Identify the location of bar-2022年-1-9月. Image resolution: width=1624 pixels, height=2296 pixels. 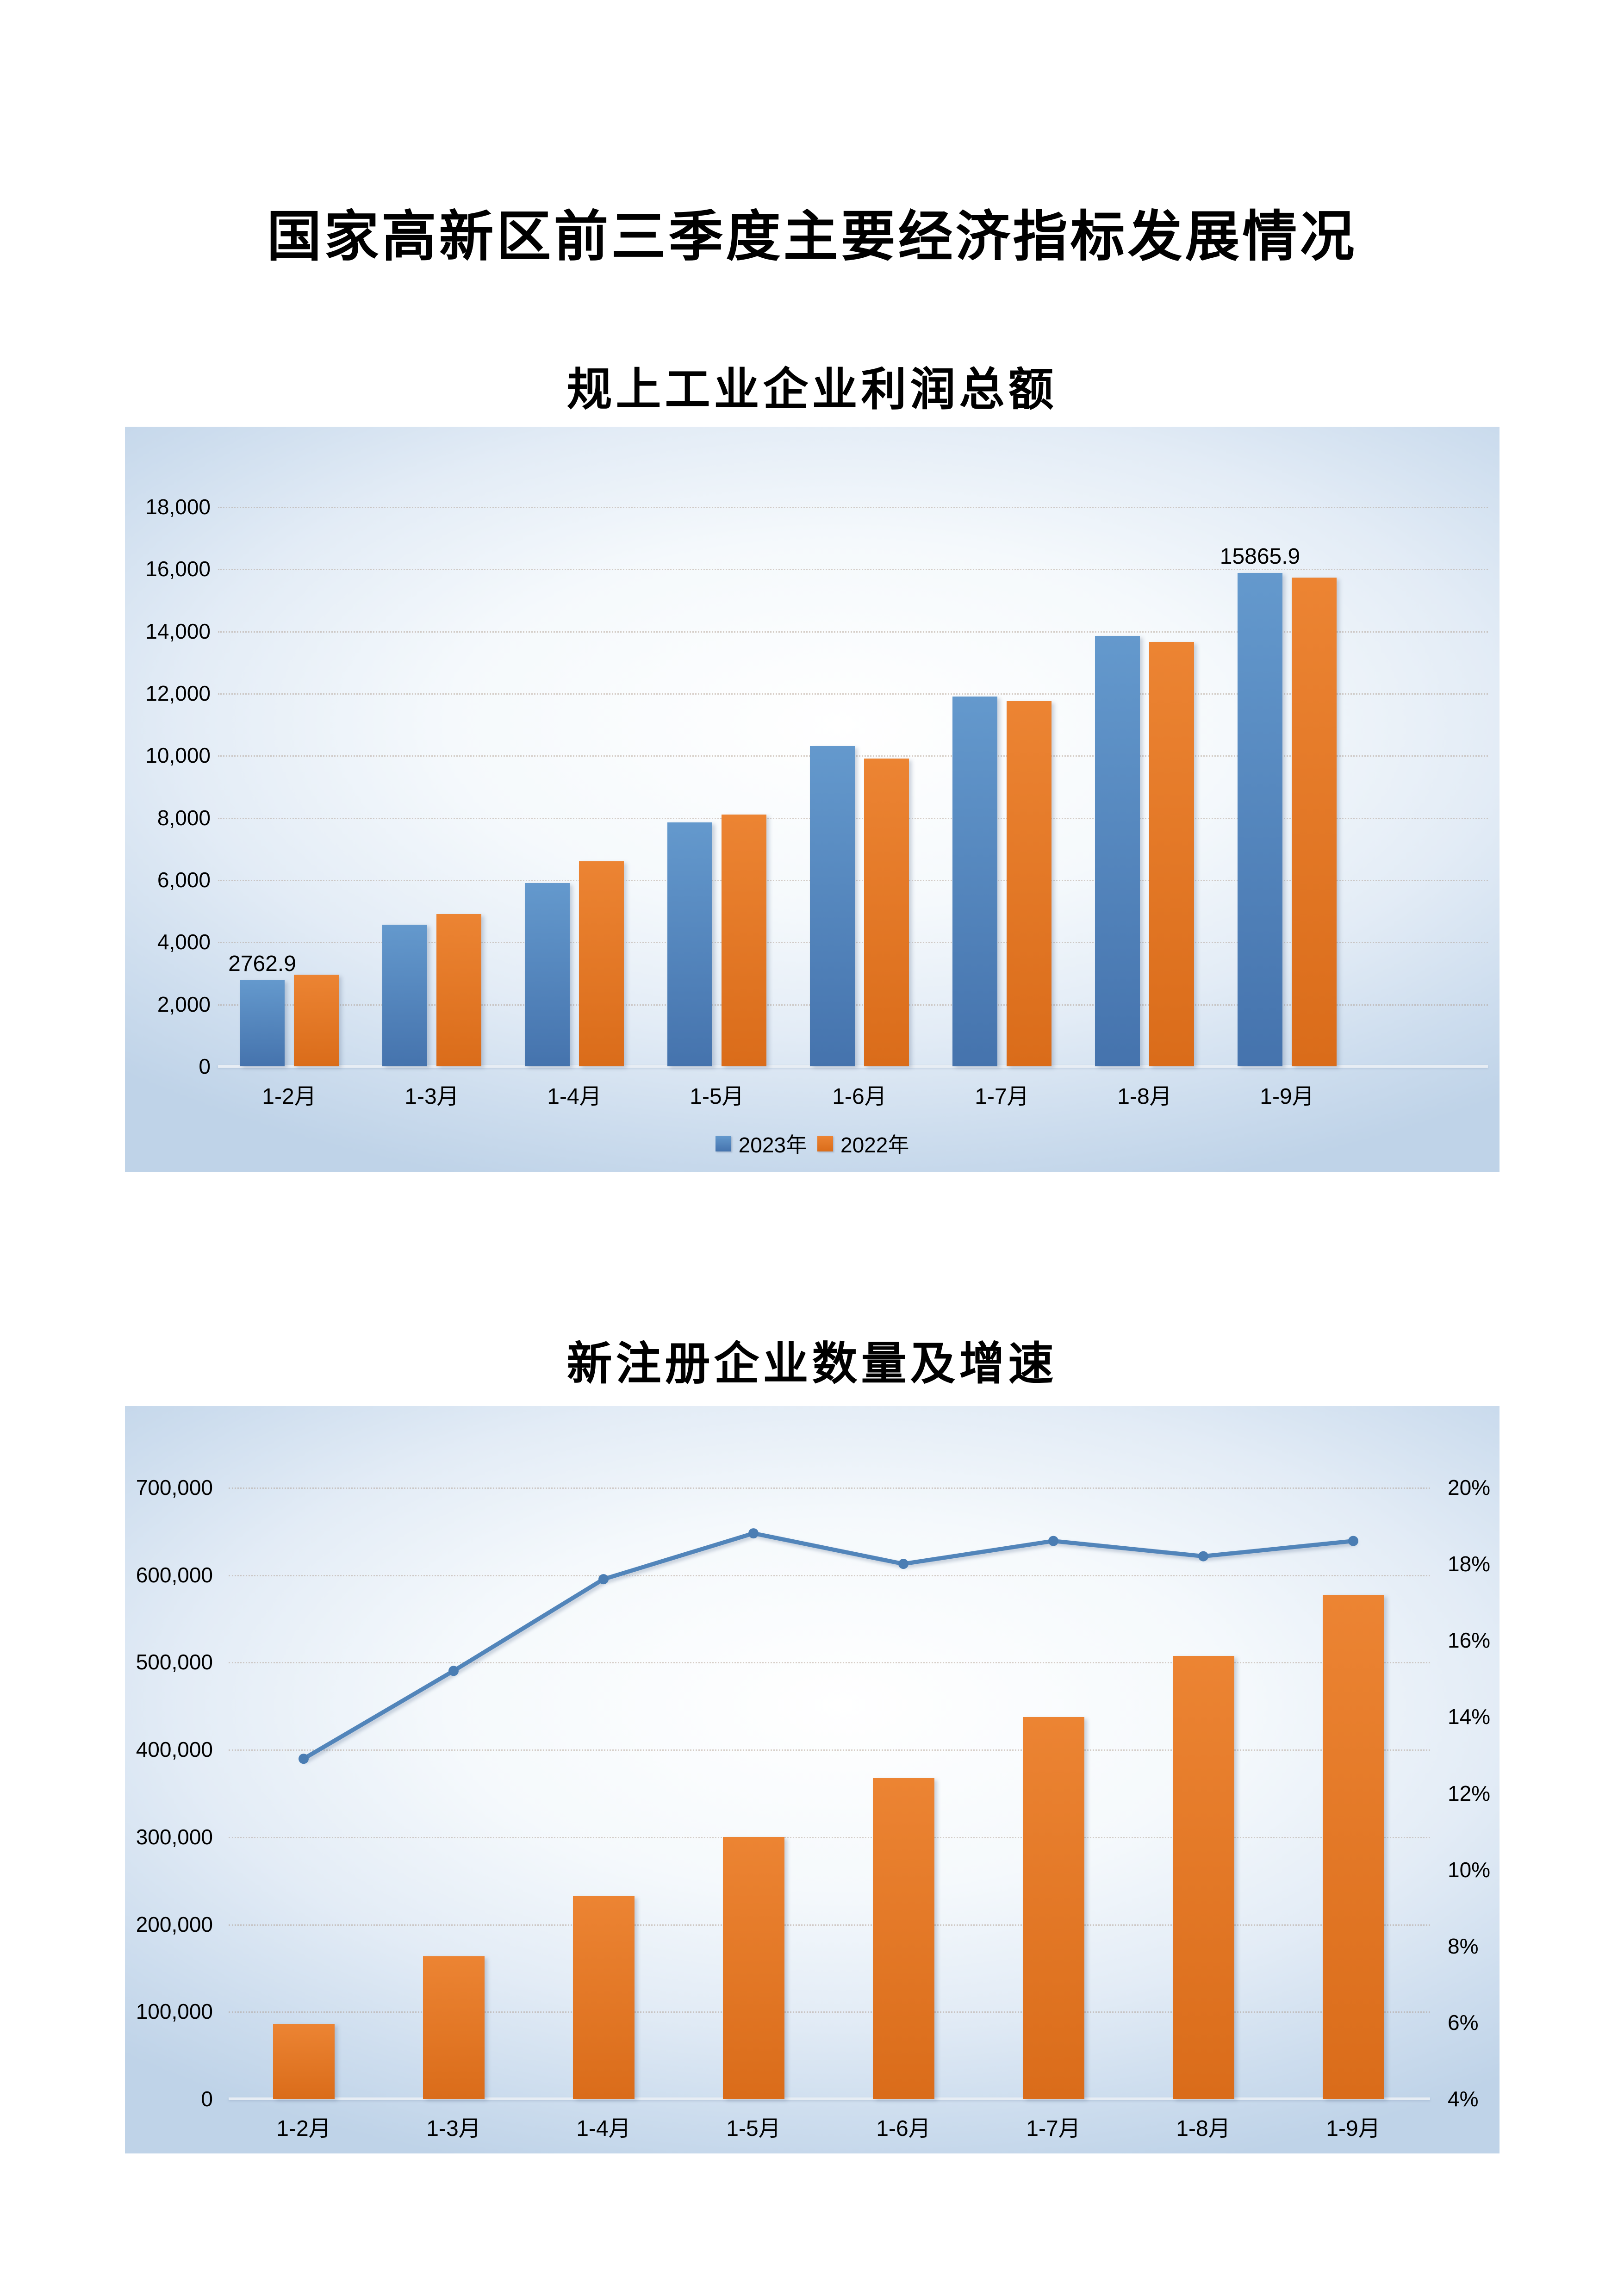
(1314, 822).